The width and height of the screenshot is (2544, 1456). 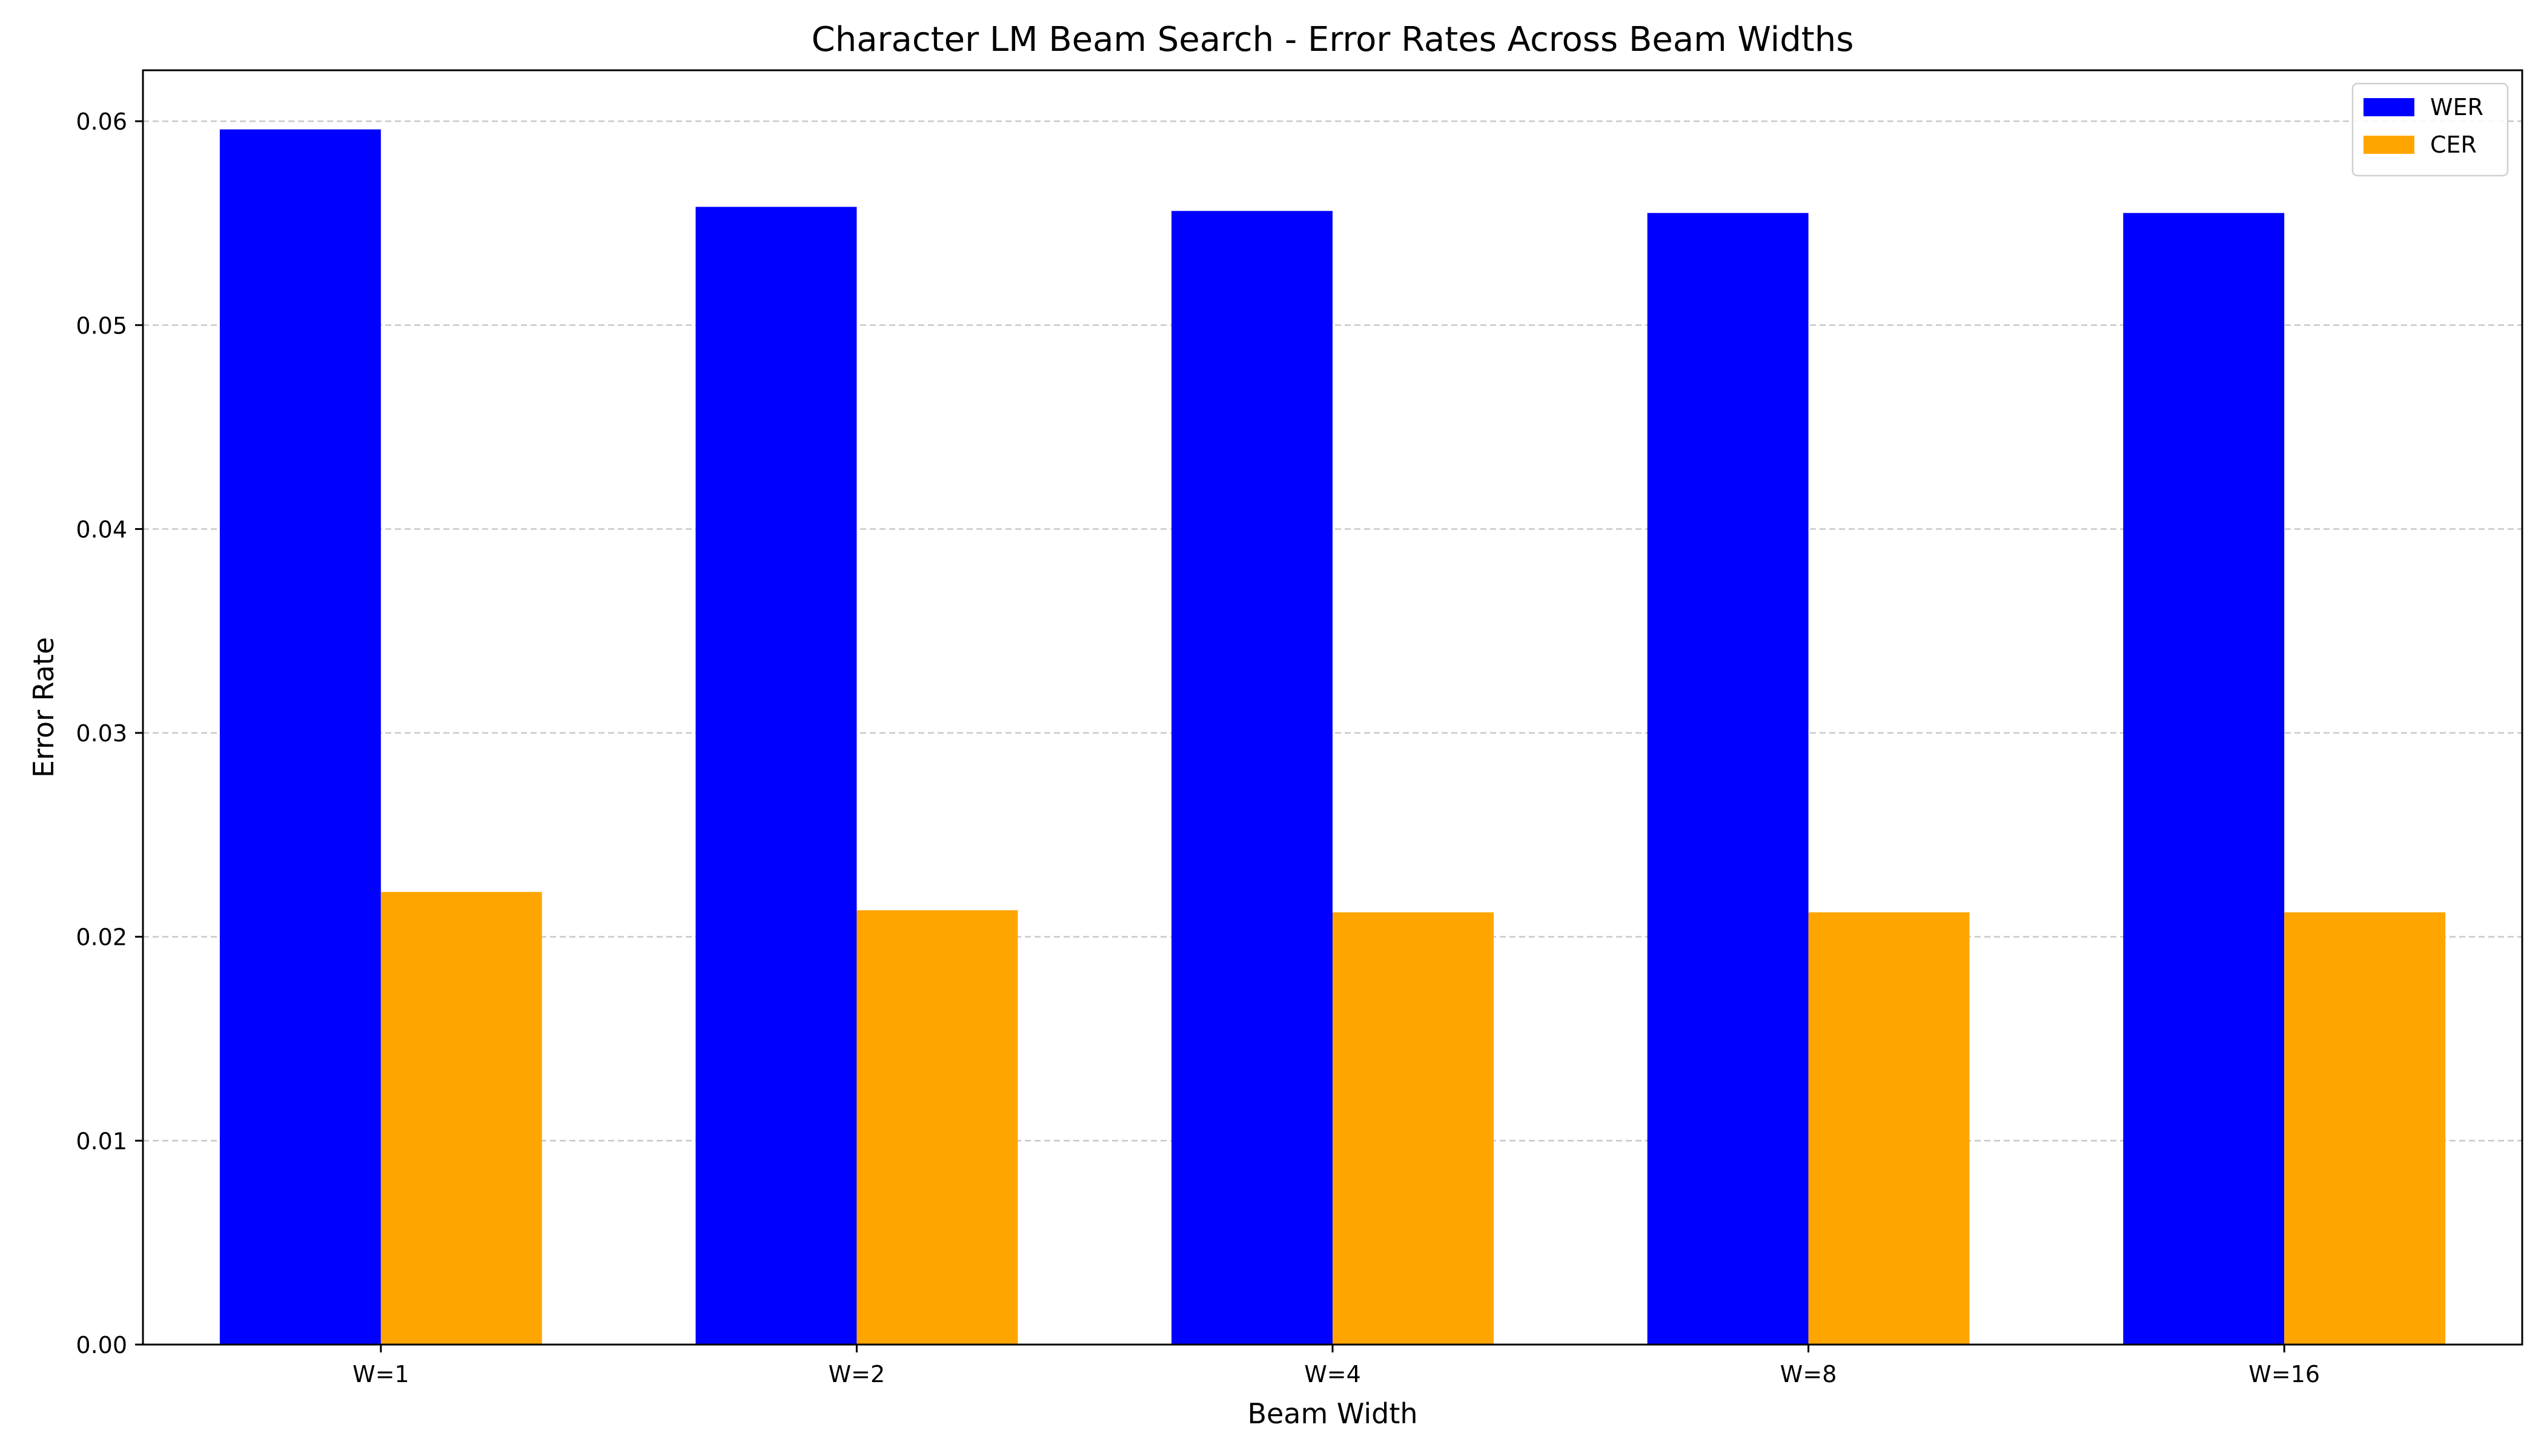 I want to click on y-tick-label: 0.04, so click(x=101, y=529).